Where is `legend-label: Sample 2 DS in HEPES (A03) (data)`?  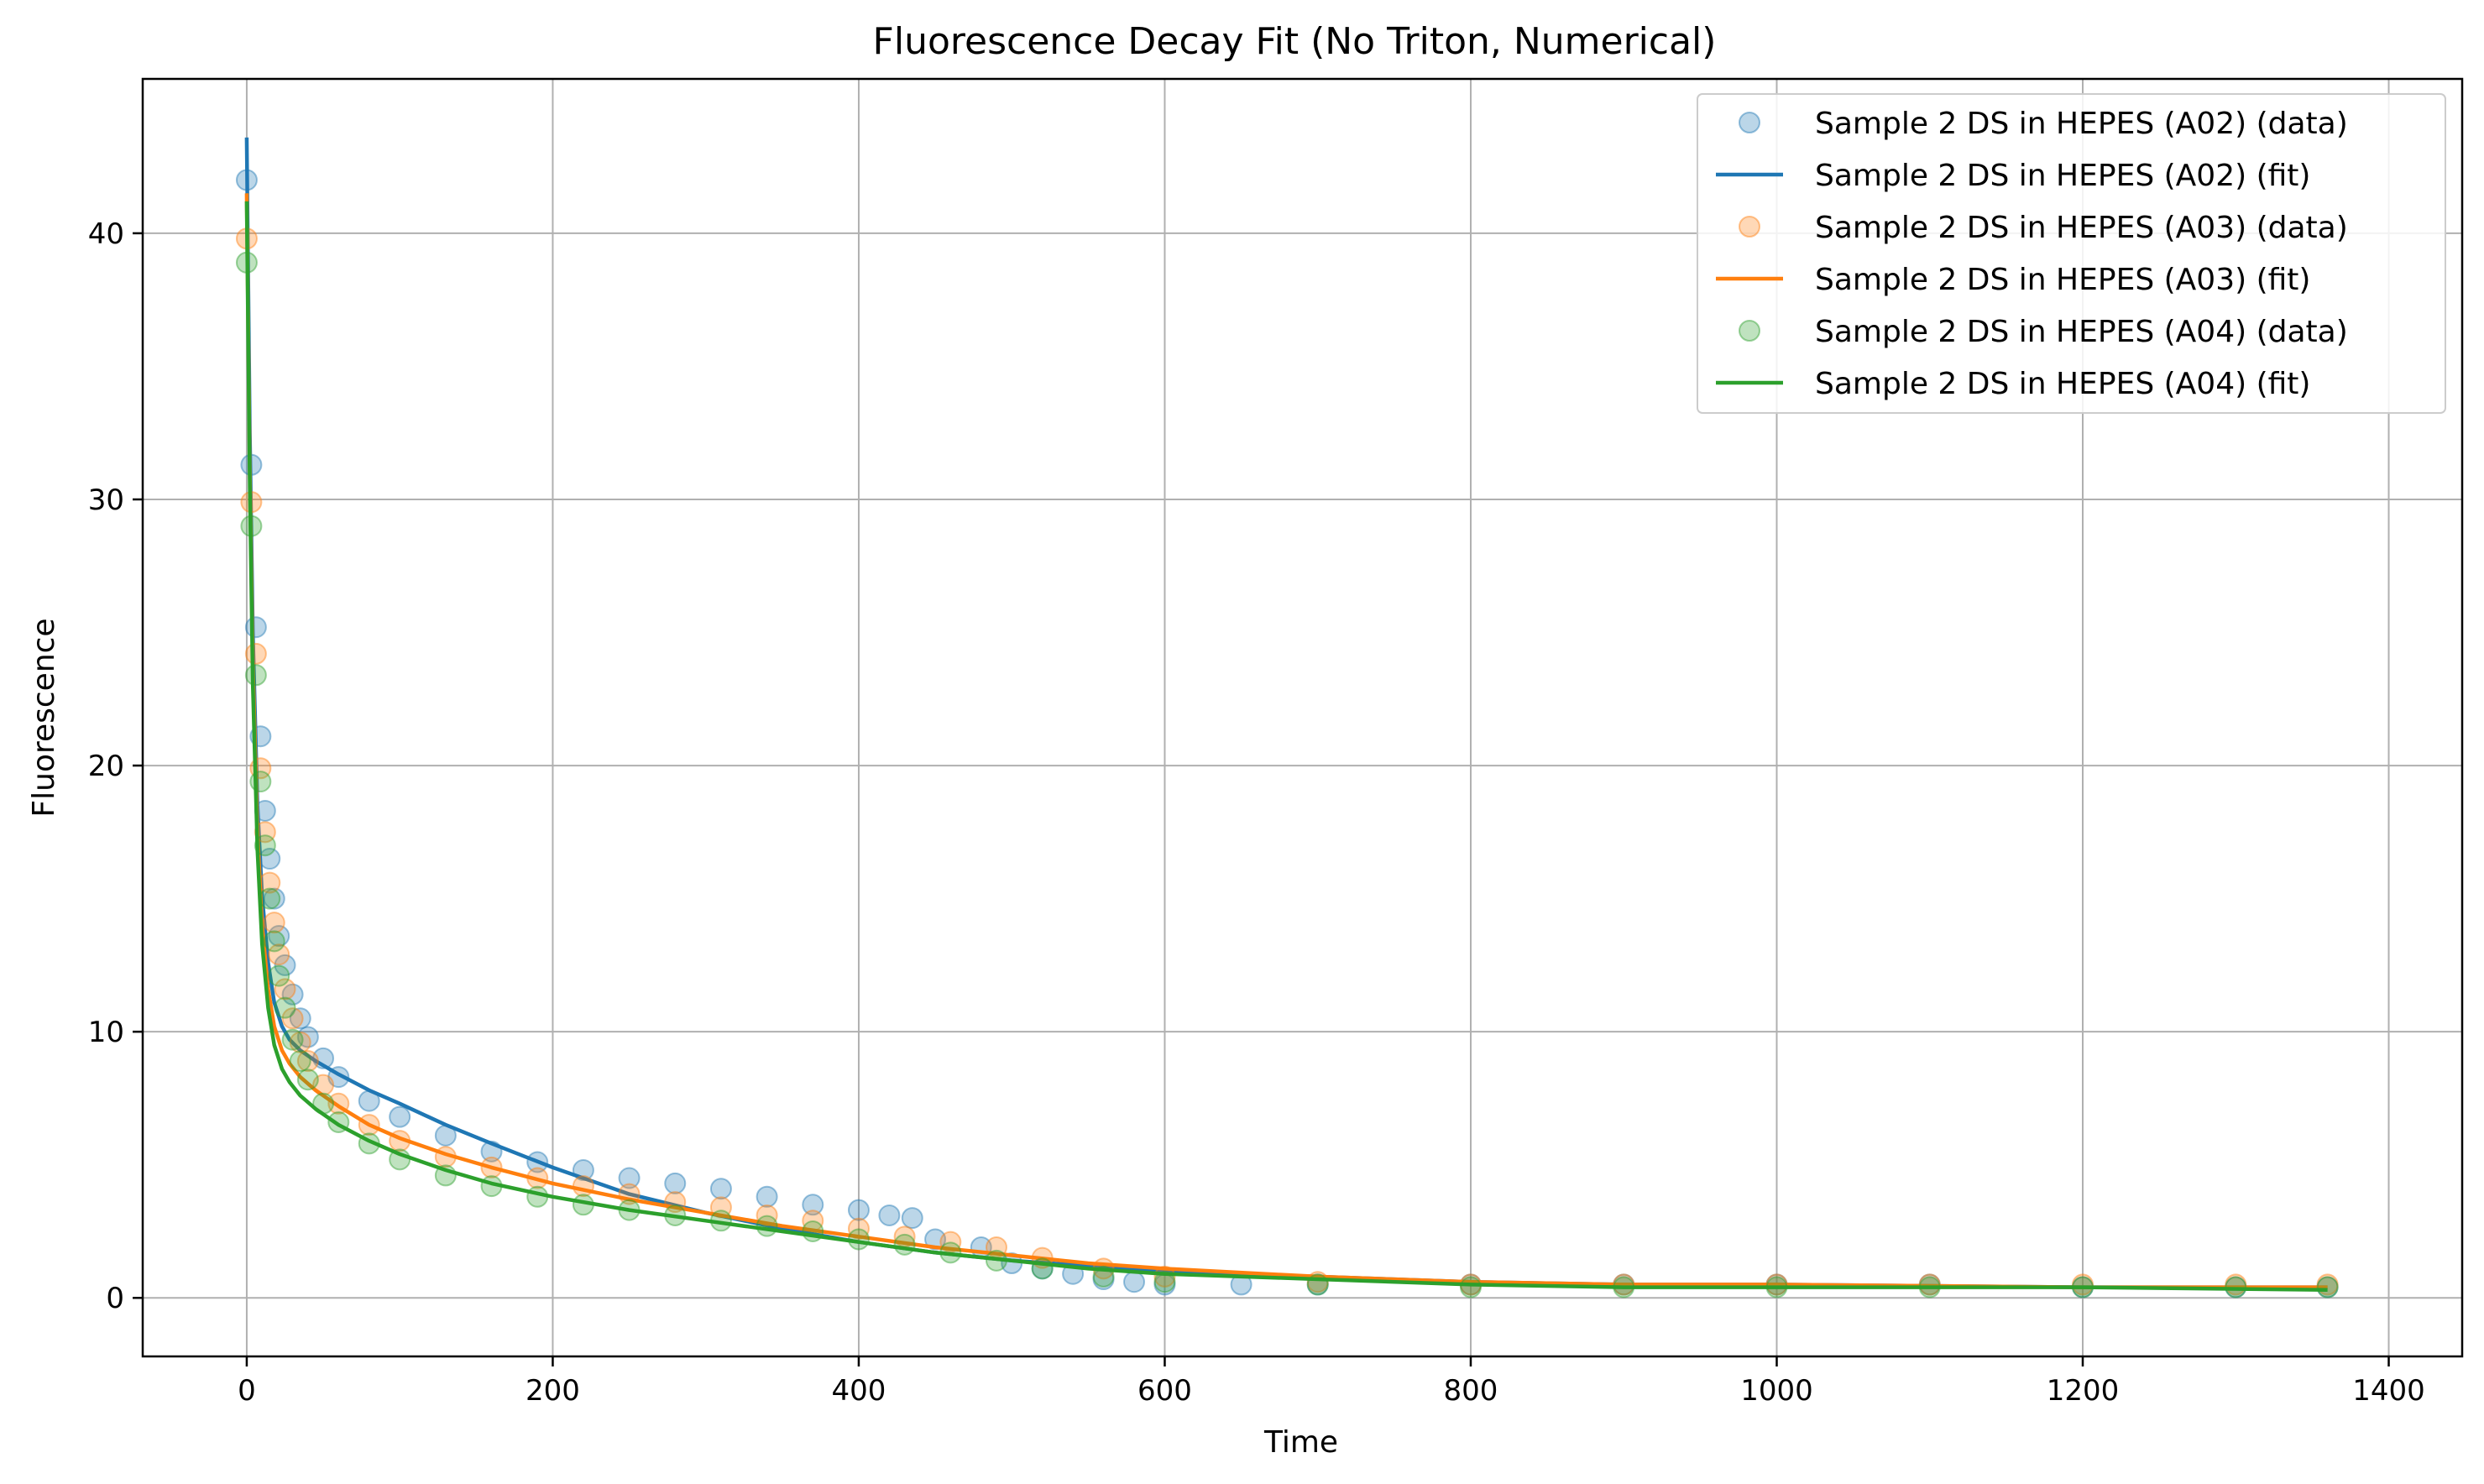
legend-label: Sample 2 DS in HEPES (A03) (data) is located at coordinates (2081, 228).